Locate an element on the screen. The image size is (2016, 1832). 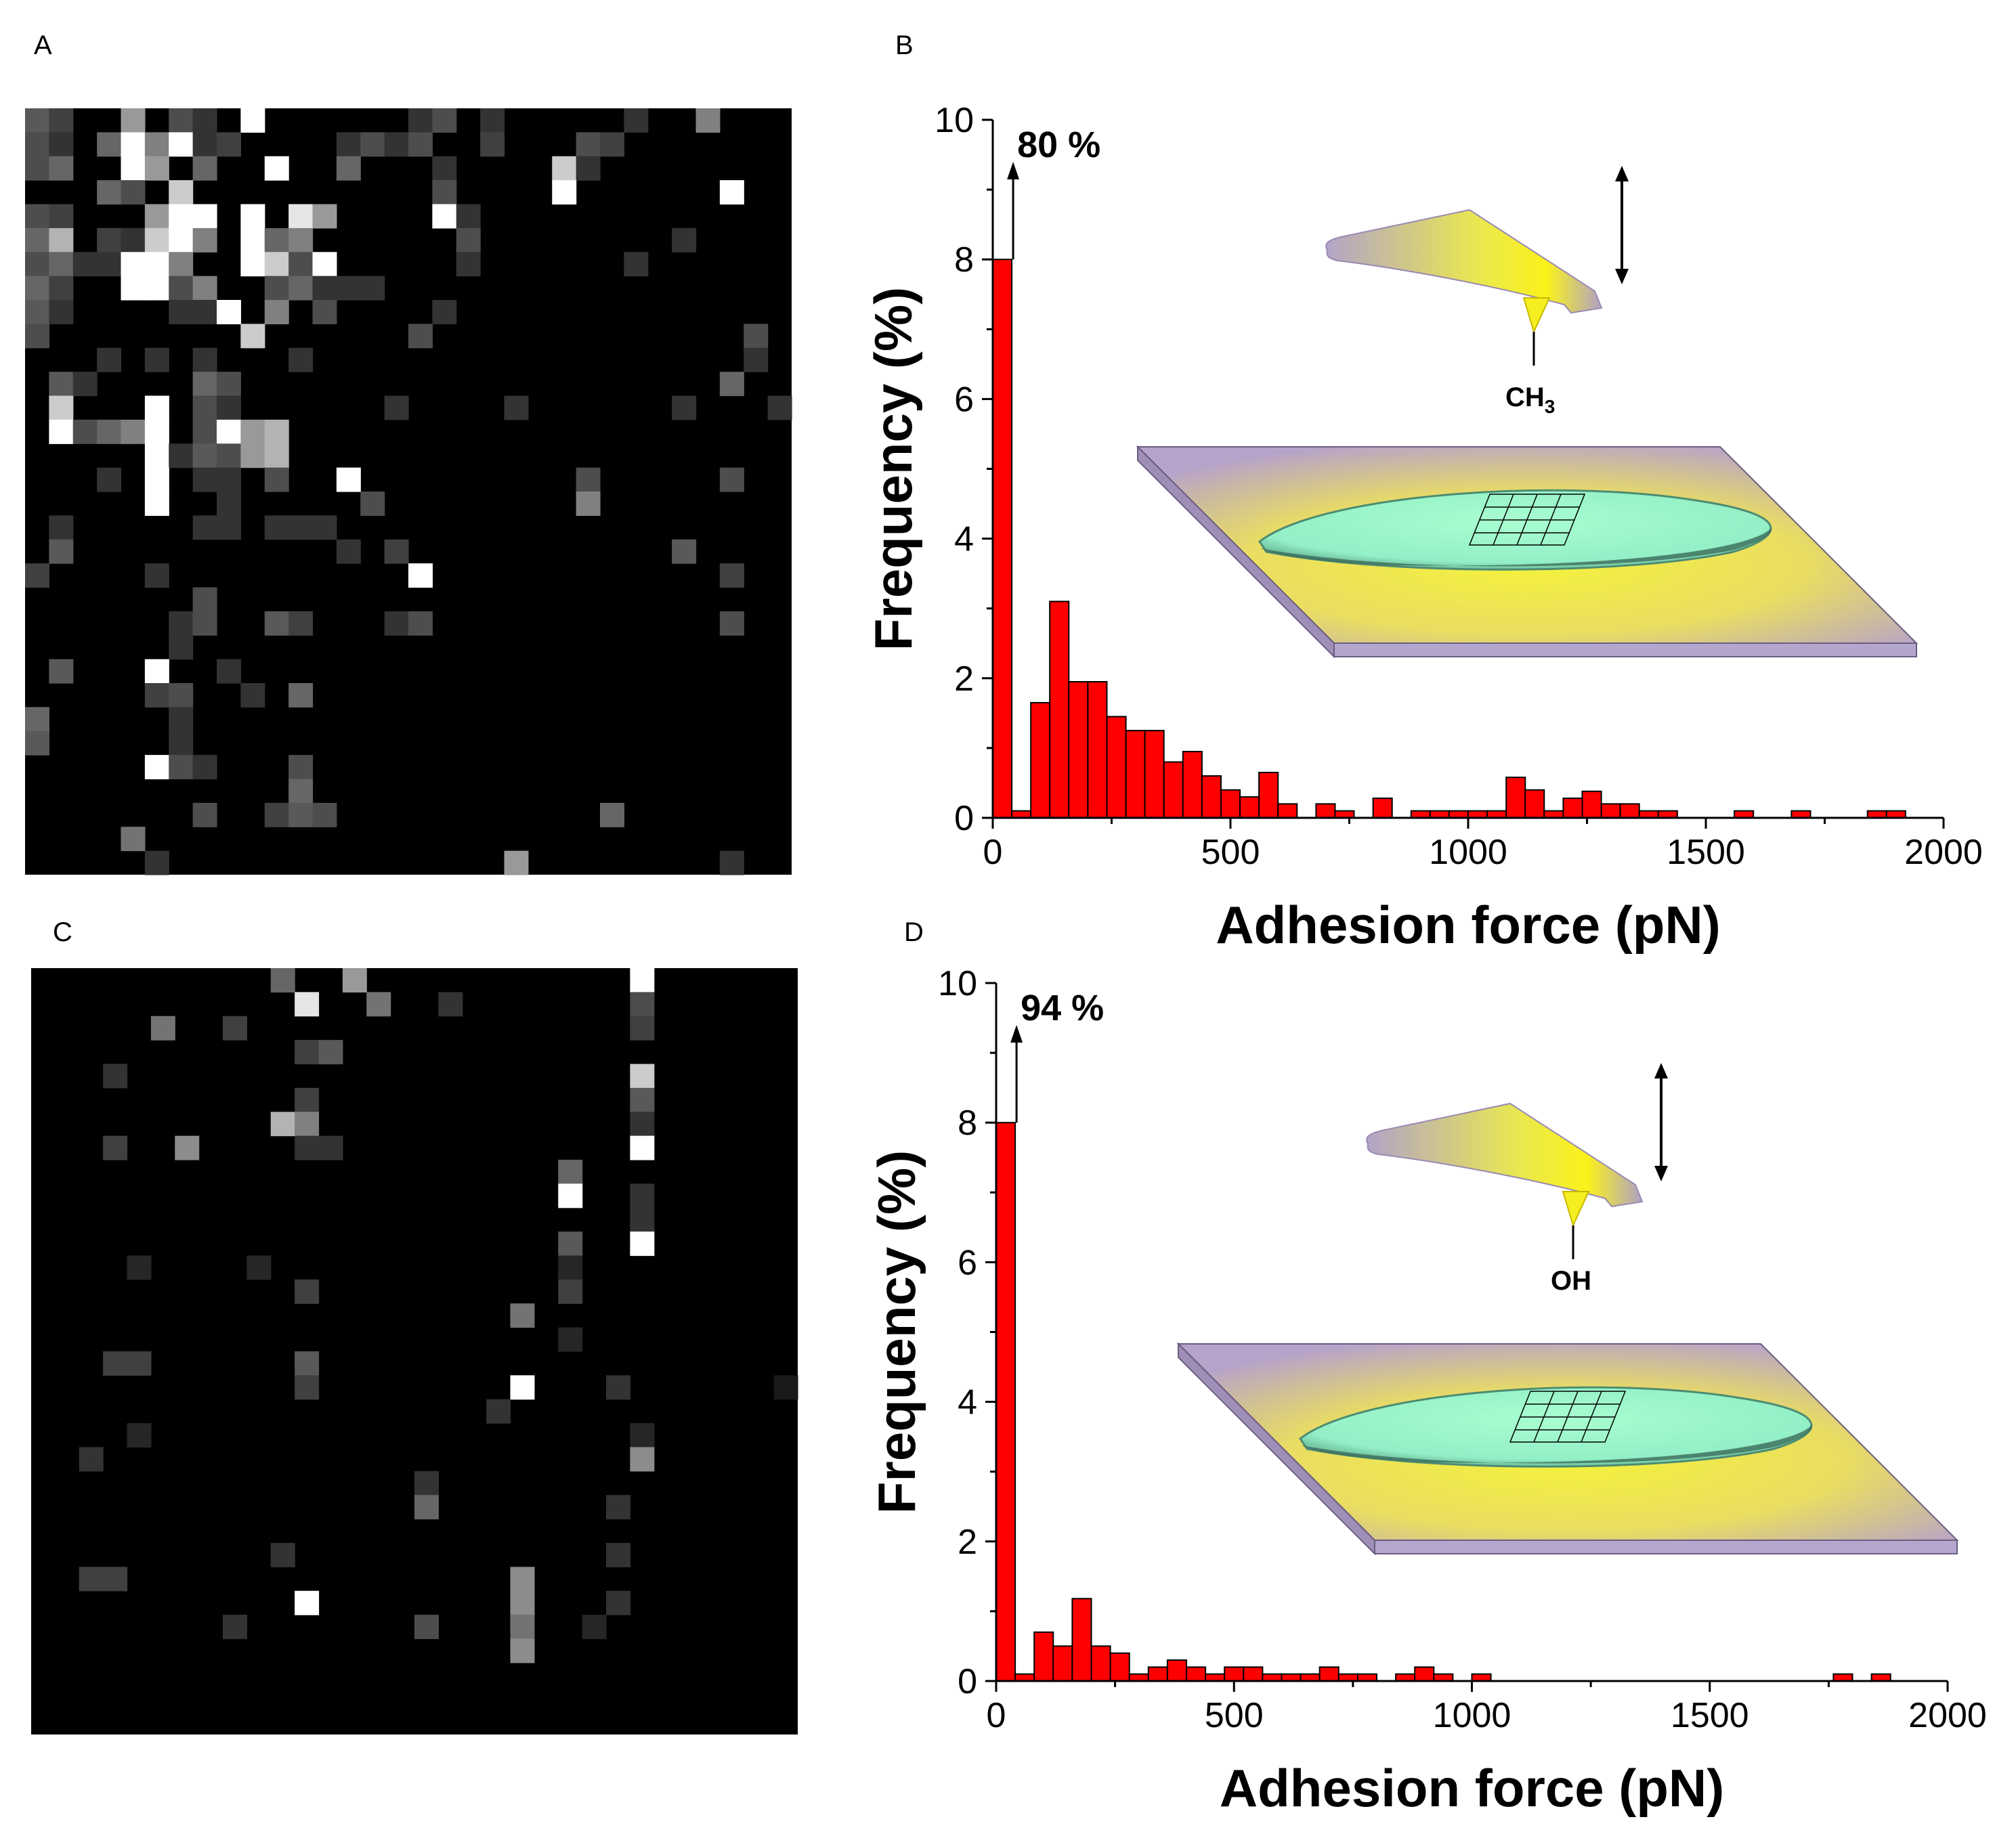
tip-chemistry-label: OH is located at coordinates (1571, 1281).